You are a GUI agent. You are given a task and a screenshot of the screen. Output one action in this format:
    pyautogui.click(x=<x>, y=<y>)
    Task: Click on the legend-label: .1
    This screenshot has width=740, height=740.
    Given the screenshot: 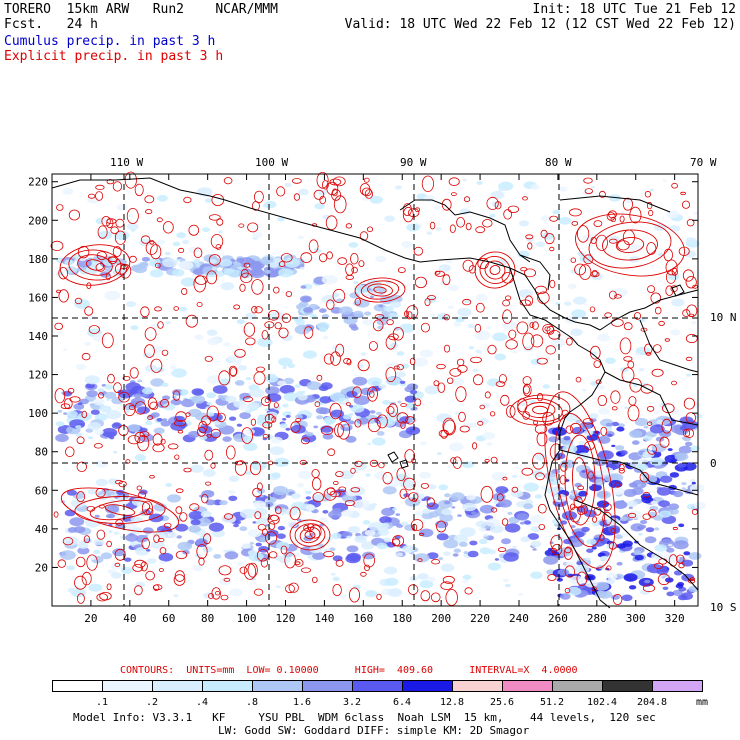 What is the action you would take?
    pyautogui.click(x=102, y=702)
    